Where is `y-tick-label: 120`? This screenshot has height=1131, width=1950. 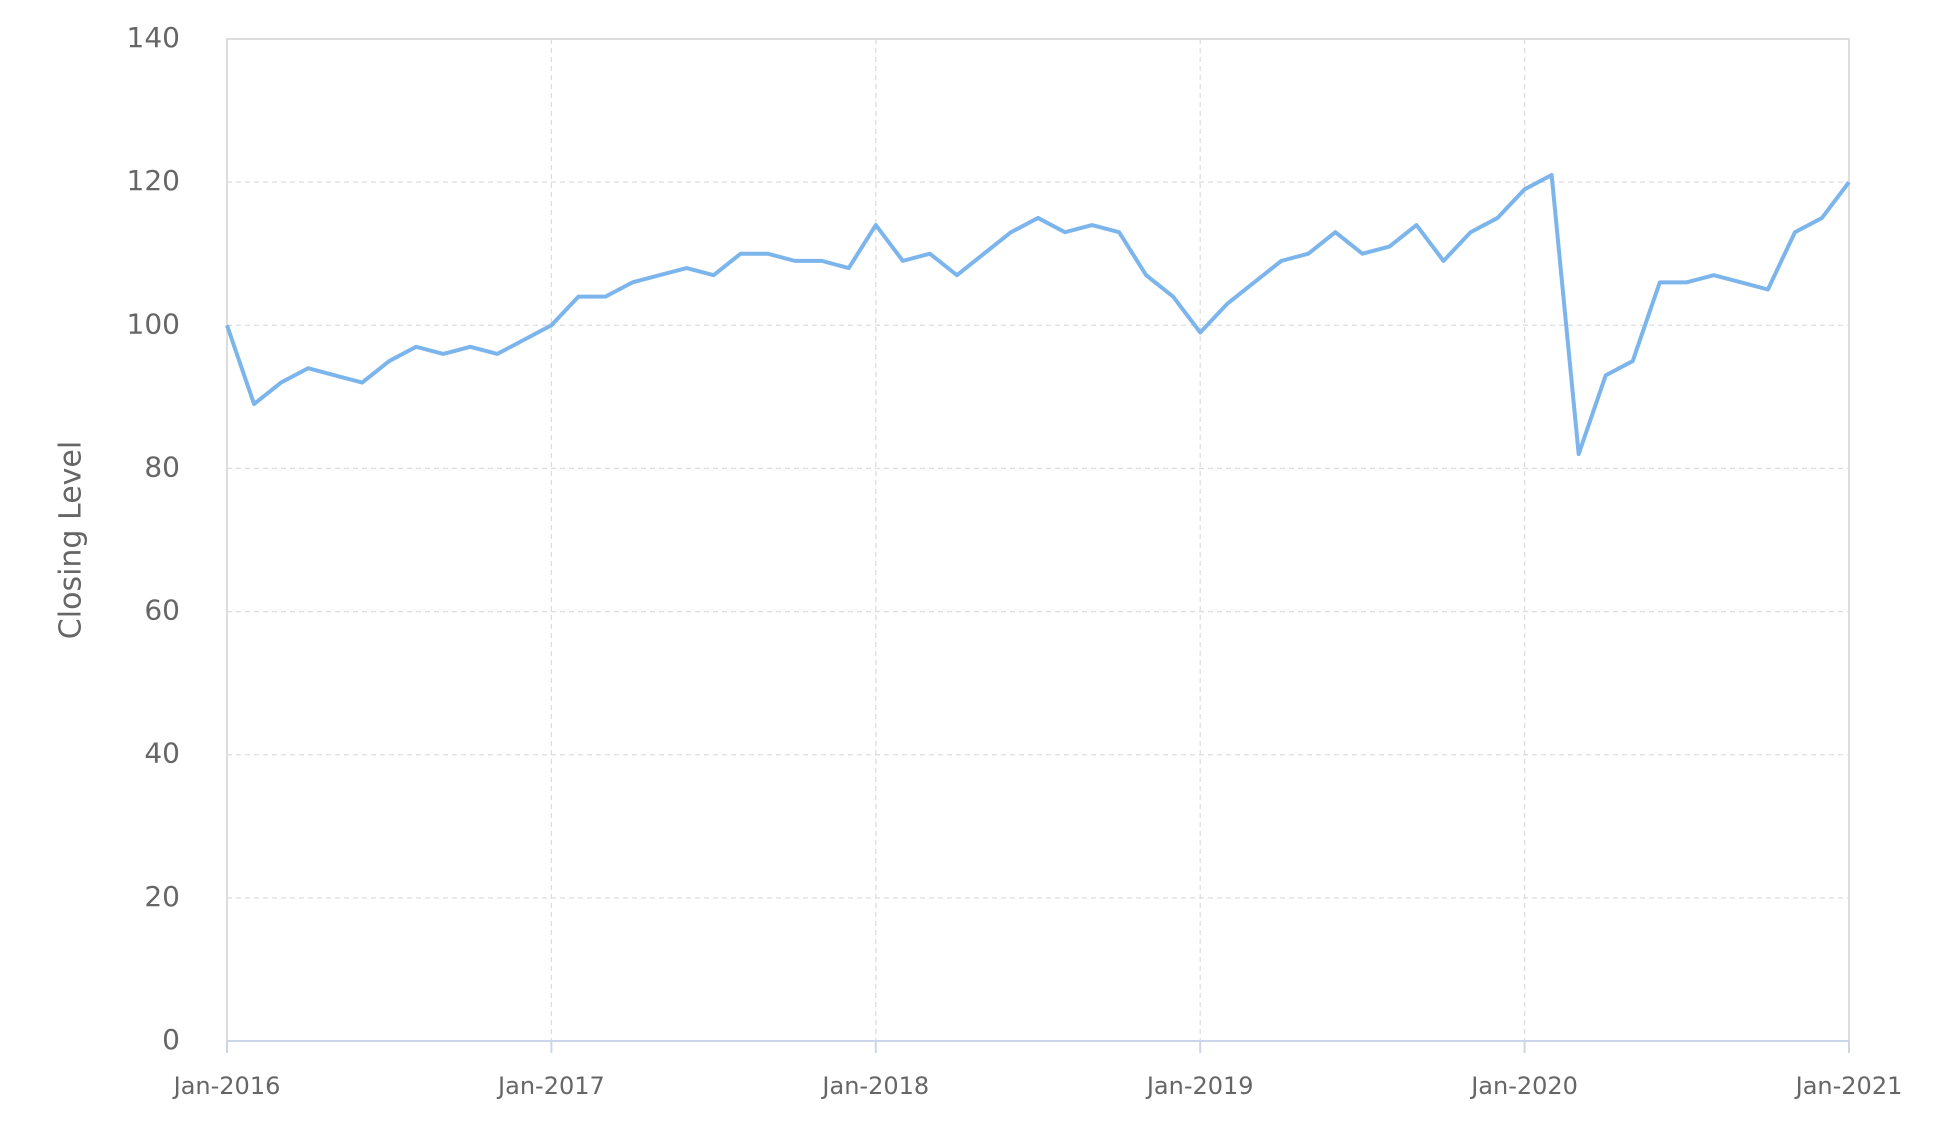
y-tick-label: 120 is located at coordinates (153, 180).